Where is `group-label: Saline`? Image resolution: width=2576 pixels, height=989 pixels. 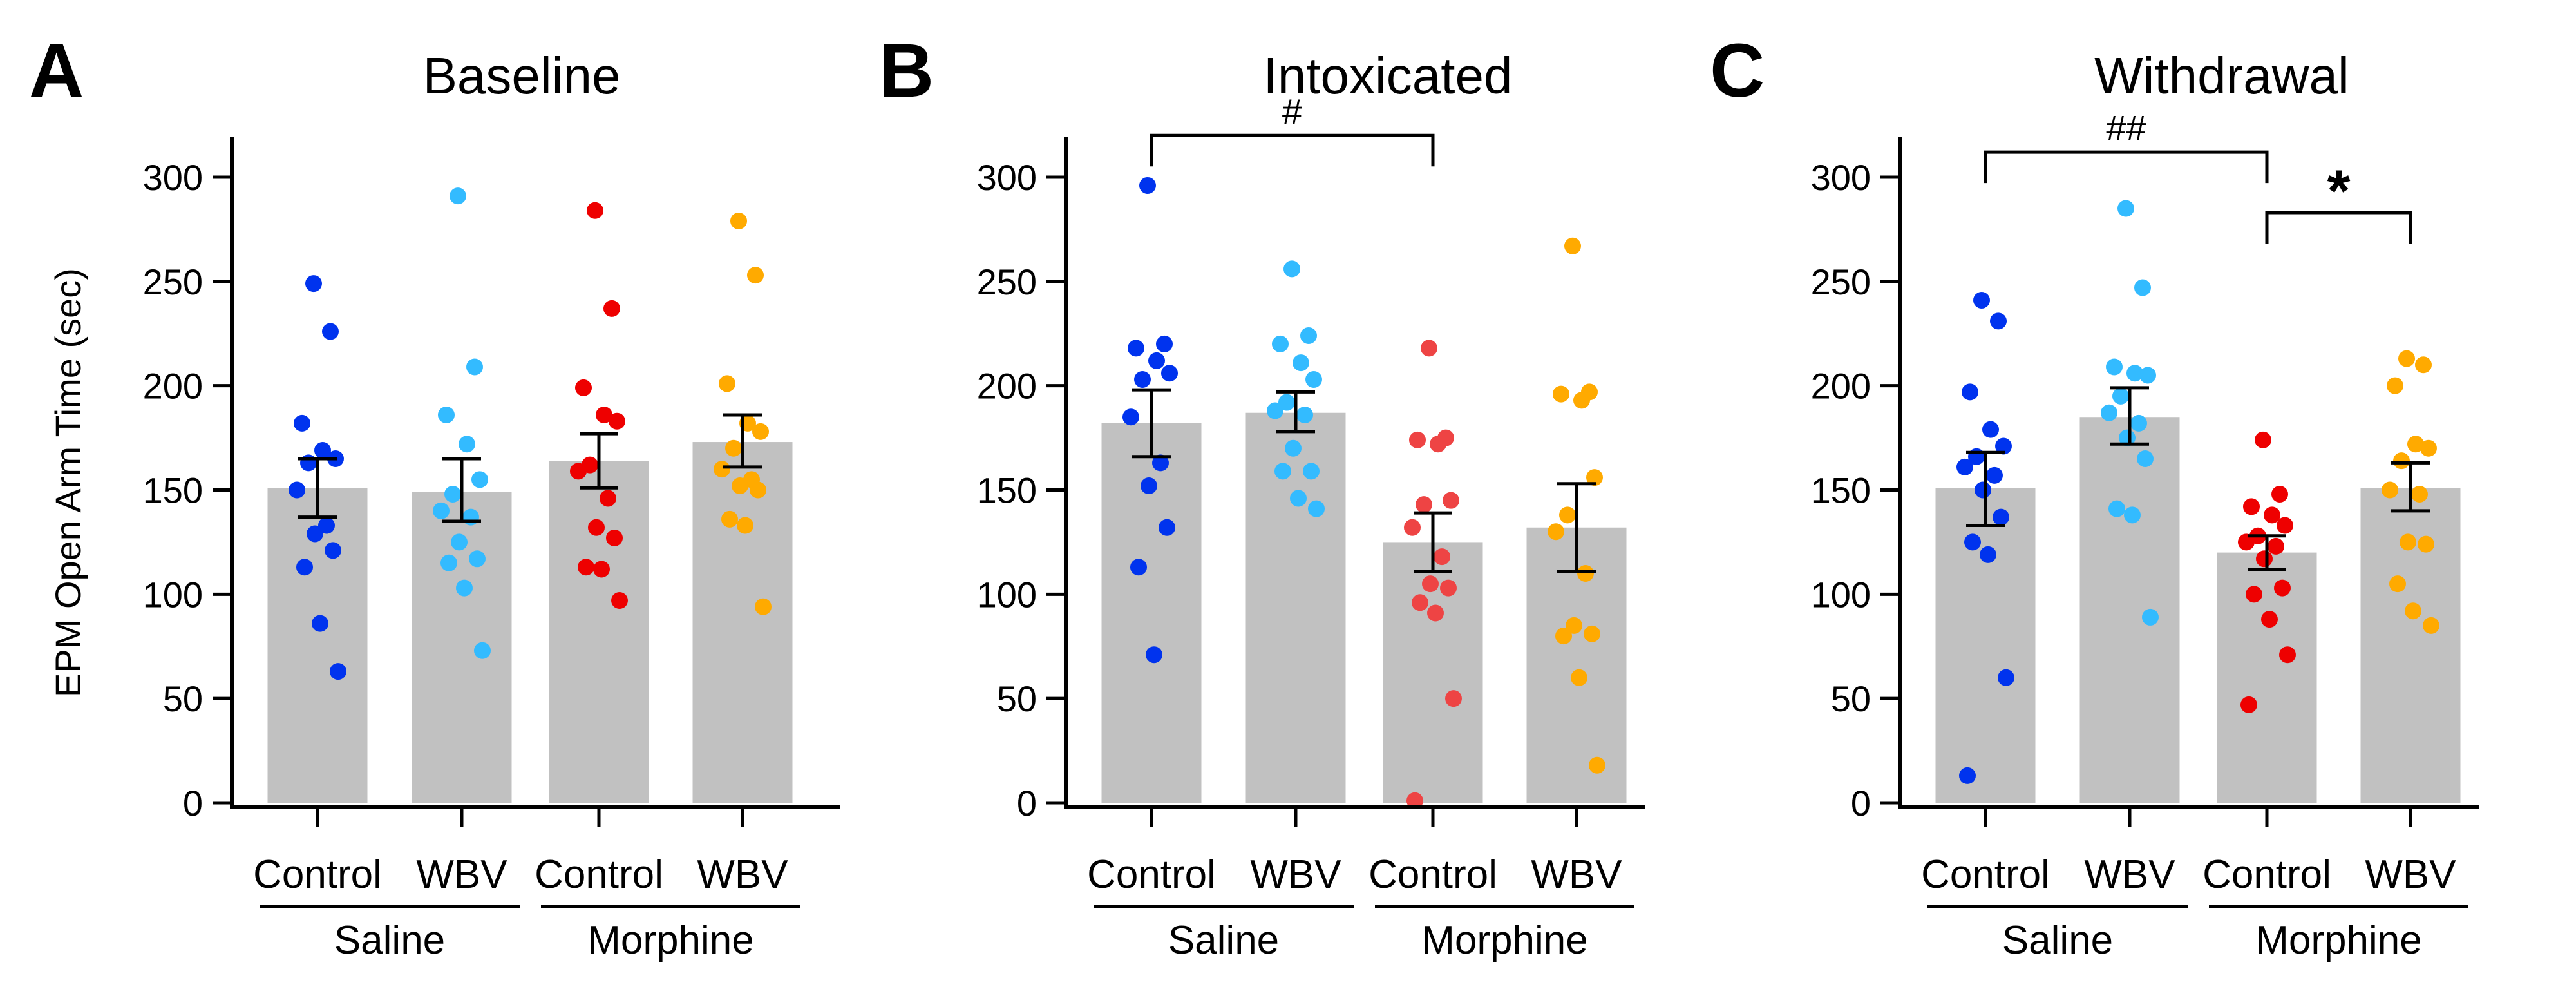
group-label: Saline is located at coordinates (2057, 941).